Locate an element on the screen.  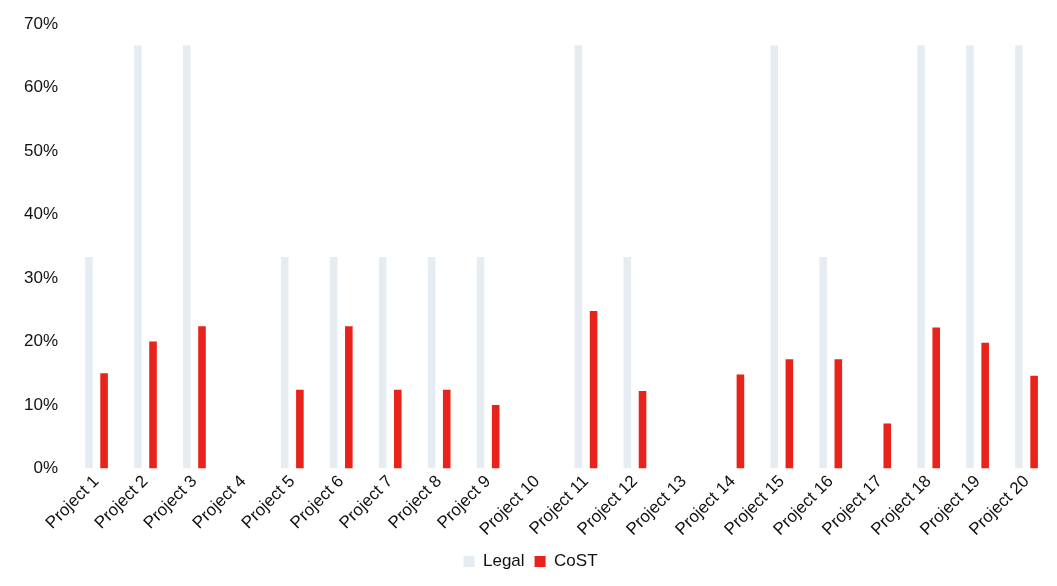
y-tick-label: 40% is located at coordinates (41, 214).